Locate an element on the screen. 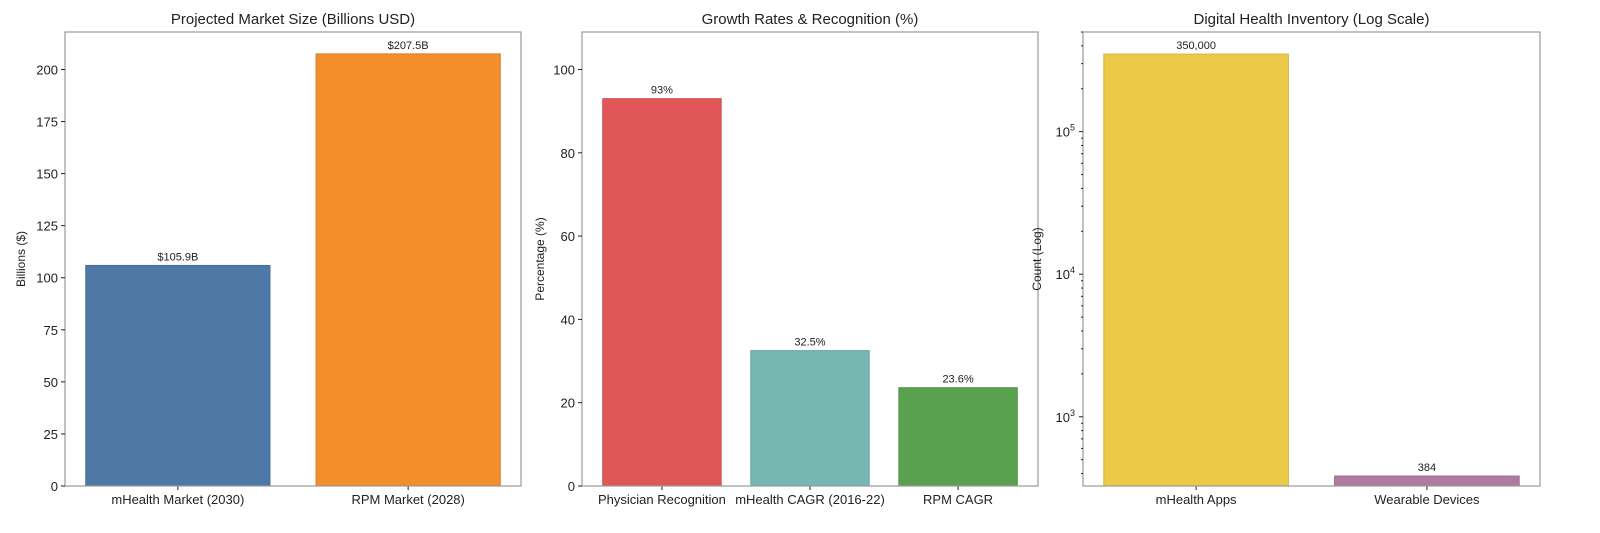 This screenshot has height=533, width=1600. y-tick-label: 40 is located at coordinates (568, 319).